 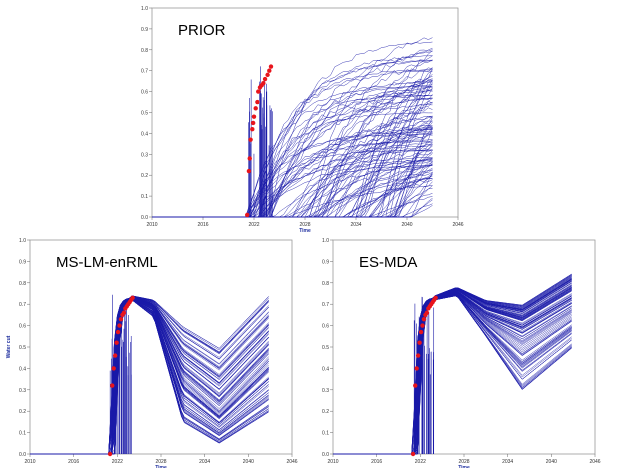 I want to click on chart-title: PRIOR, so click(x=202, y=30).